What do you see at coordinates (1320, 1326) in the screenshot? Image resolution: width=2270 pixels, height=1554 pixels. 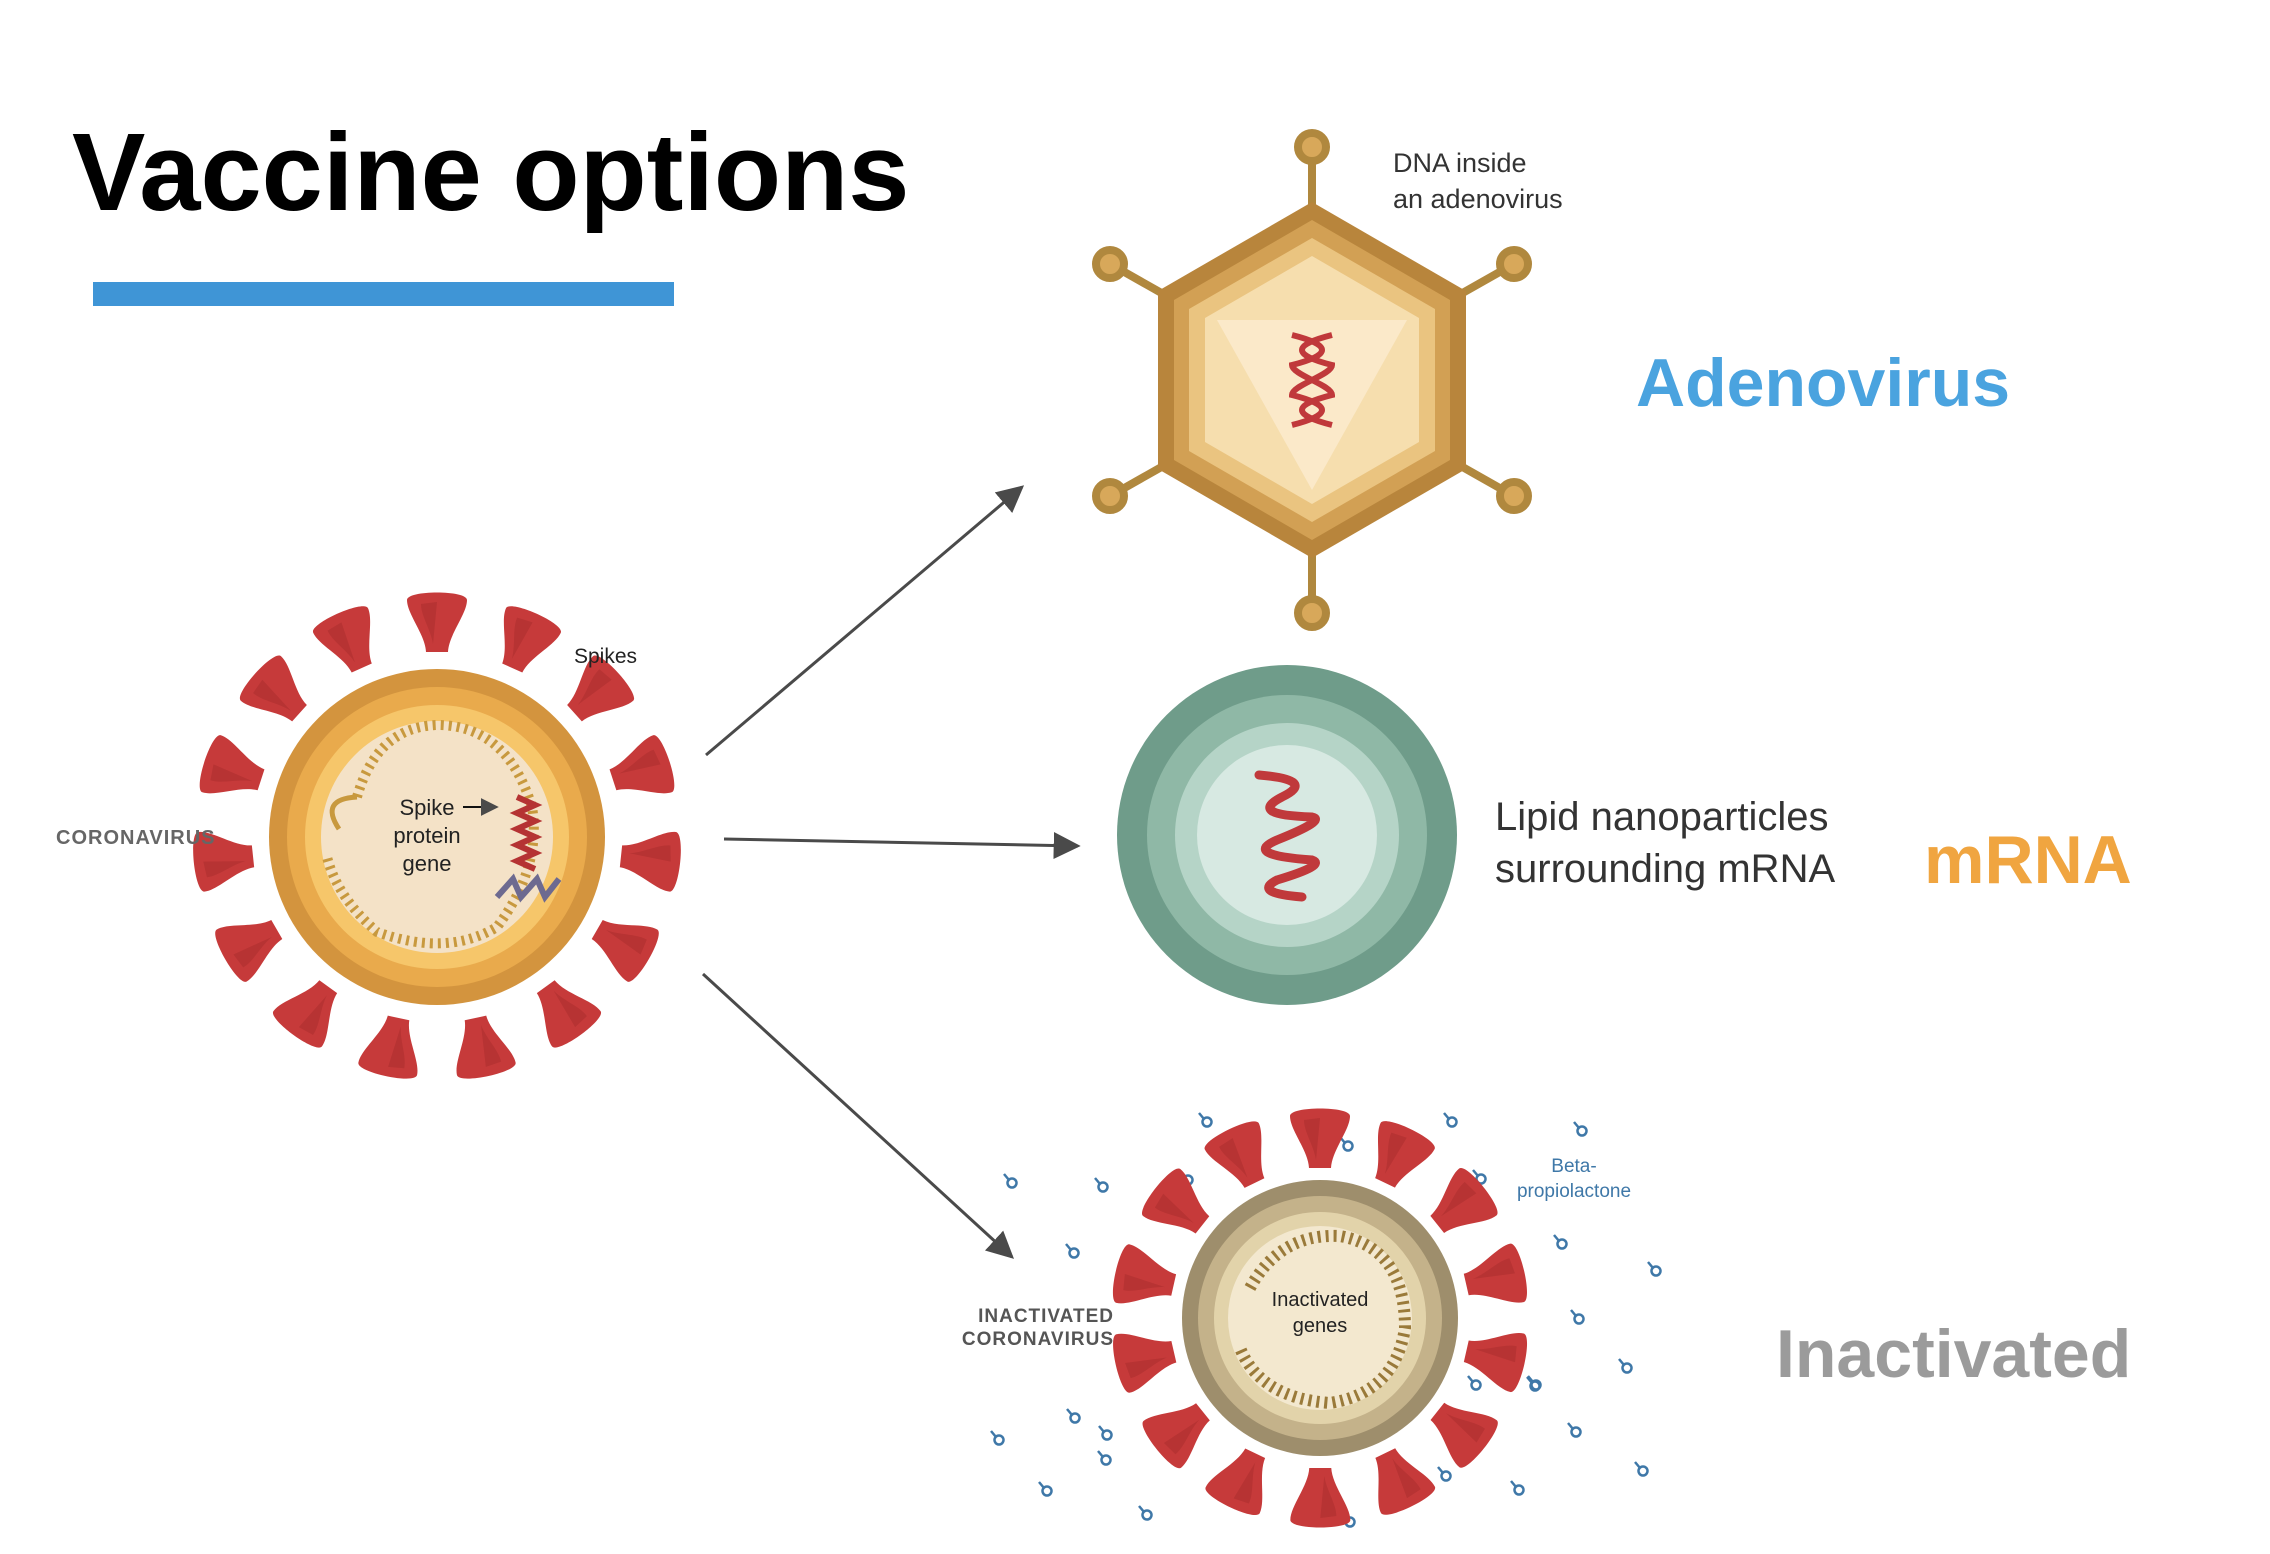 I see `genes-label-line-2: genes` at bounding box center [1320, 1326].